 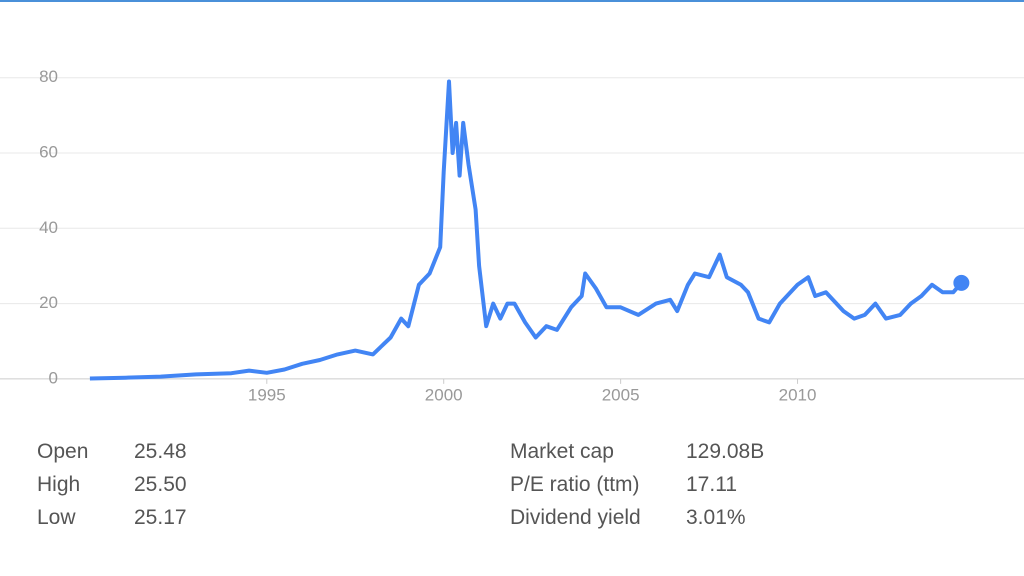 What do you see at coordinates (53, 377) in the screenshot?
I see `y-tick-label: 0` at bounding box center [53, 377].